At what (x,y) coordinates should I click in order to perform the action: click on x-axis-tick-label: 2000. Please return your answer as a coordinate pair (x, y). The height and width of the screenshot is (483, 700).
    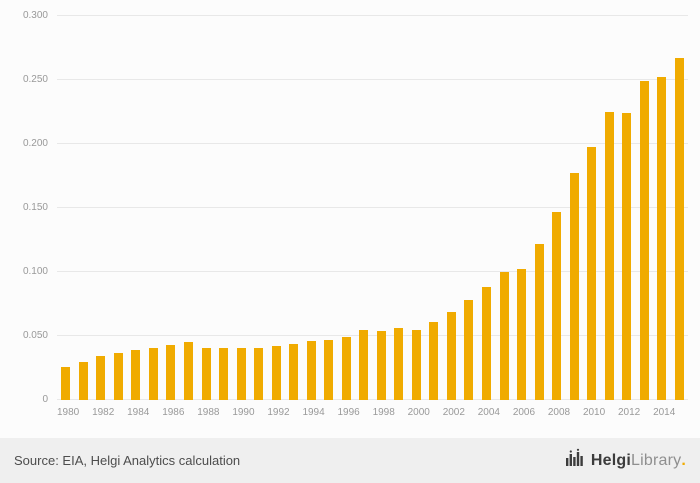
    Looking at the image, I should click on (418, 412).